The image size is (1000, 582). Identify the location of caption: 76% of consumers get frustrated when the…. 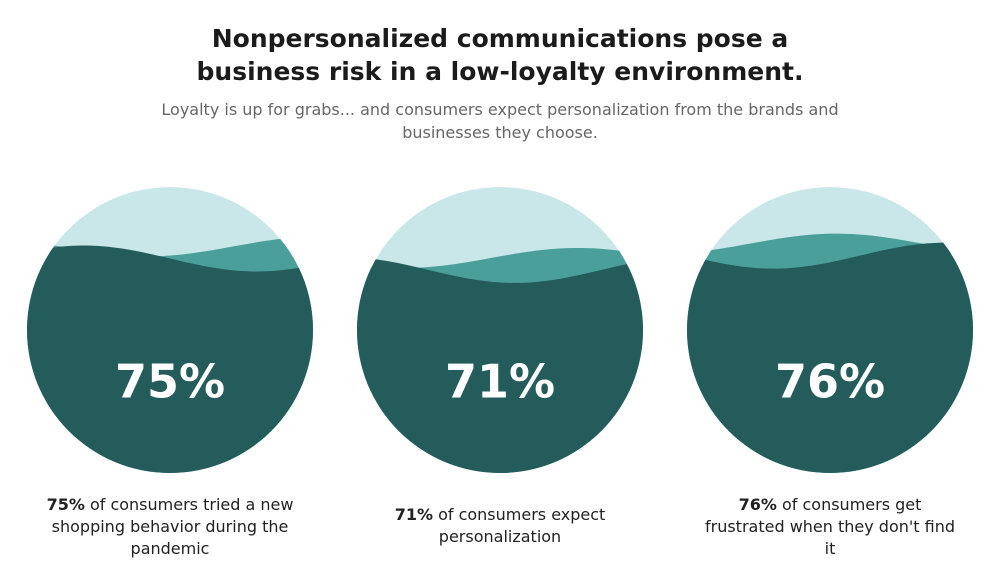
(830, 527).